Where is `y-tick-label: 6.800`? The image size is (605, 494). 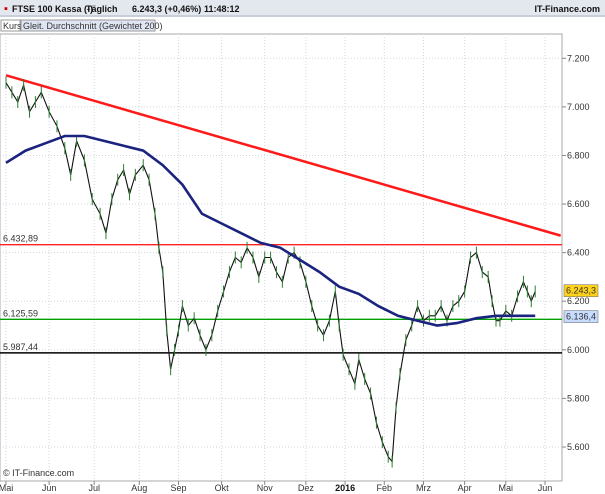
y-tick-label: 6.800 is located at coordinates (578, 155).